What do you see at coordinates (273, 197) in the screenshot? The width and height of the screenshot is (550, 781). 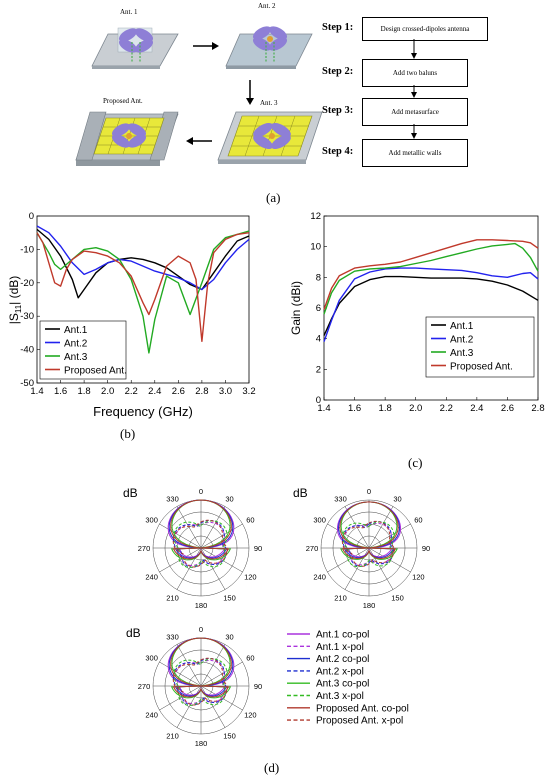 I see `subfigure-a-label: (a)` at bounding box center [273, 197].